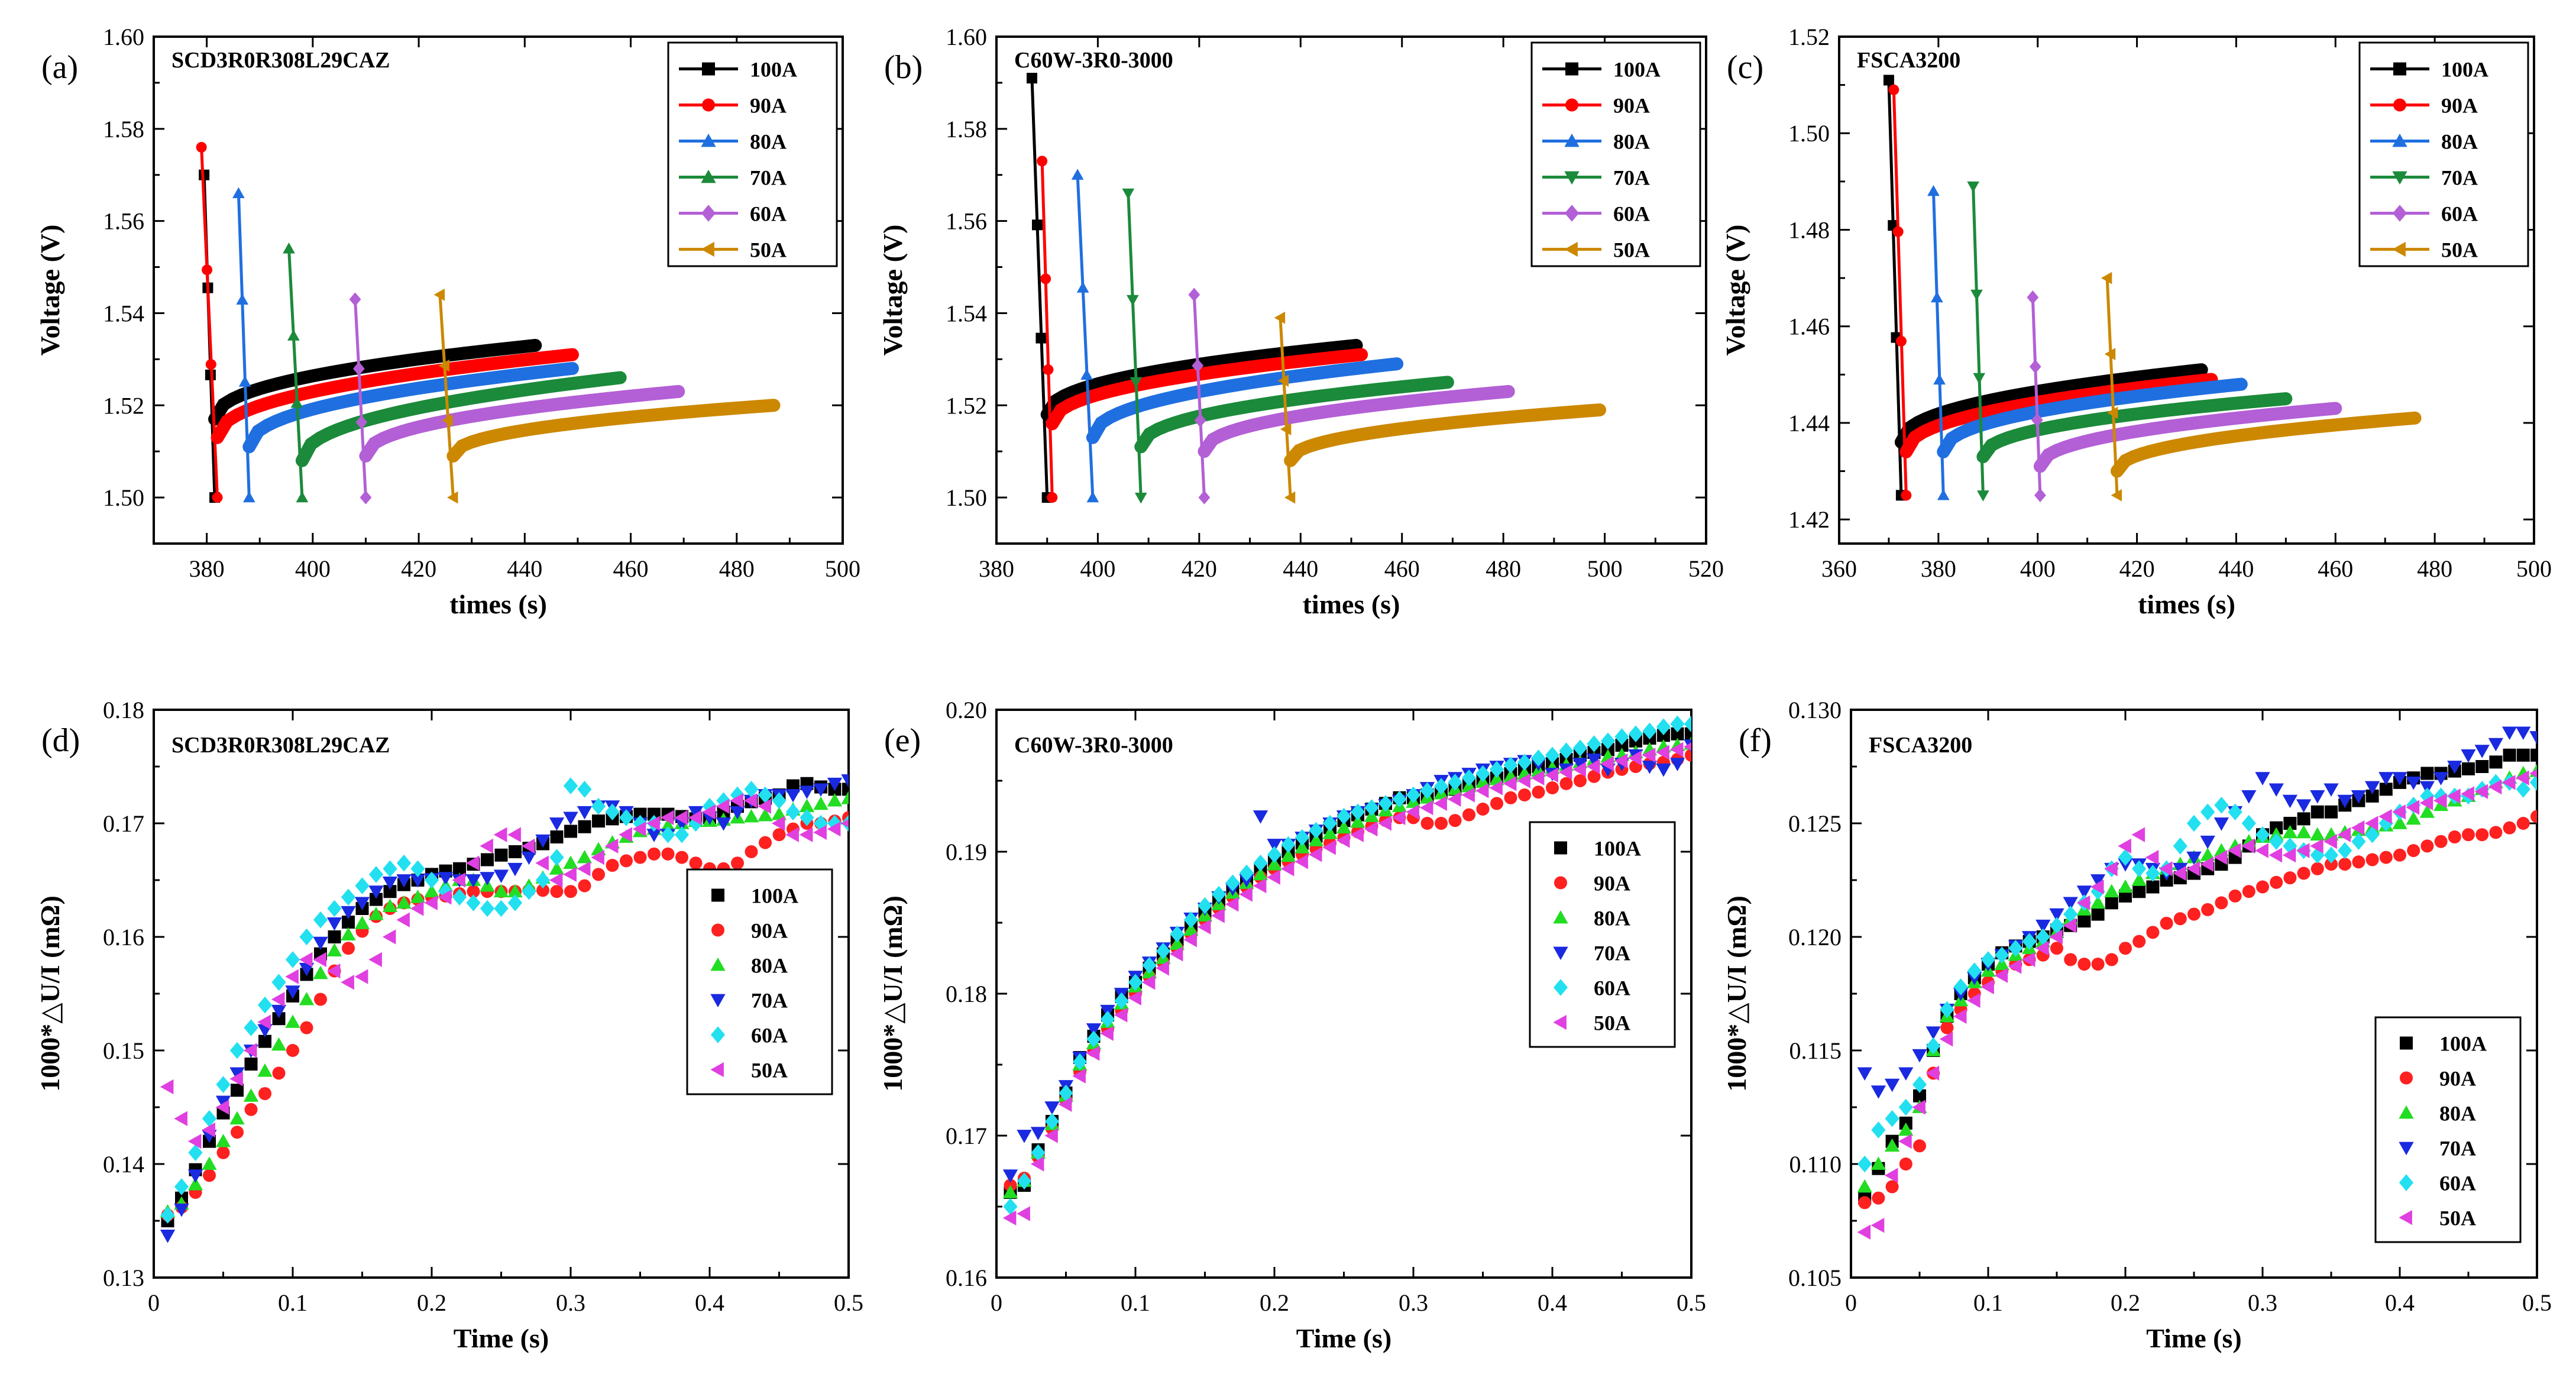 This screenshot has height=1387, width=2576. I want to click on x-tick-label: 460, so click(1402, 568).